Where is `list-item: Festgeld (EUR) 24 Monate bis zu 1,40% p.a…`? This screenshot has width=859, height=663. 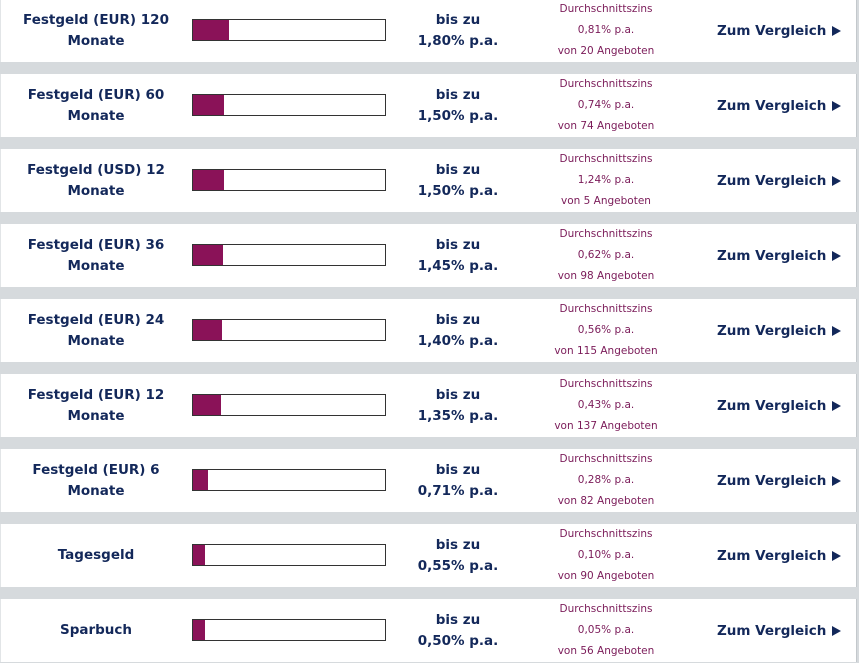 list-item: Festgeld (EUR) 24 Monate bis zu 1,40% p.a… is located at coordinates (428, 330).